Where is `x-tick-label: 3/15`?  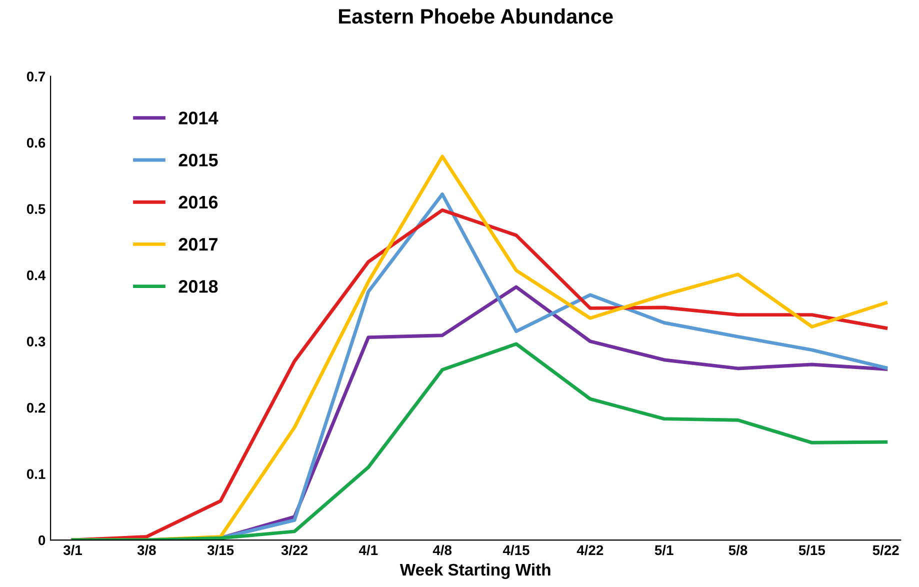 x-tick-label: 3/15 is located at coordinates (220, 550).